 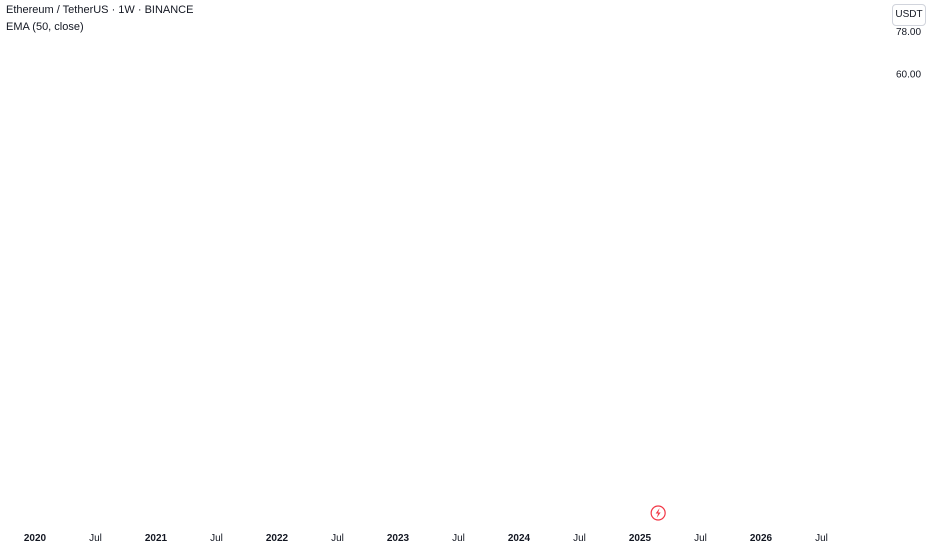 What do you see at coordinates (761, 538) in the screenshot?
I see `x-tick-label: 2026` at bounding box center [761, 538].